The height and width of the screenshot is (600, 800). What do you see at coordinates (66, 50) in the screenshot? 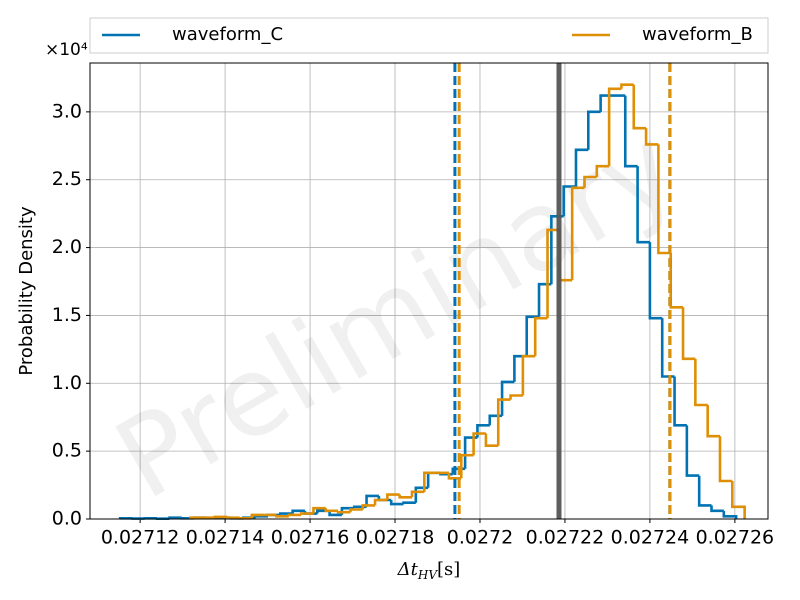
I see `y-offset-label: ×10⁴` at bounding box center [66, 50].